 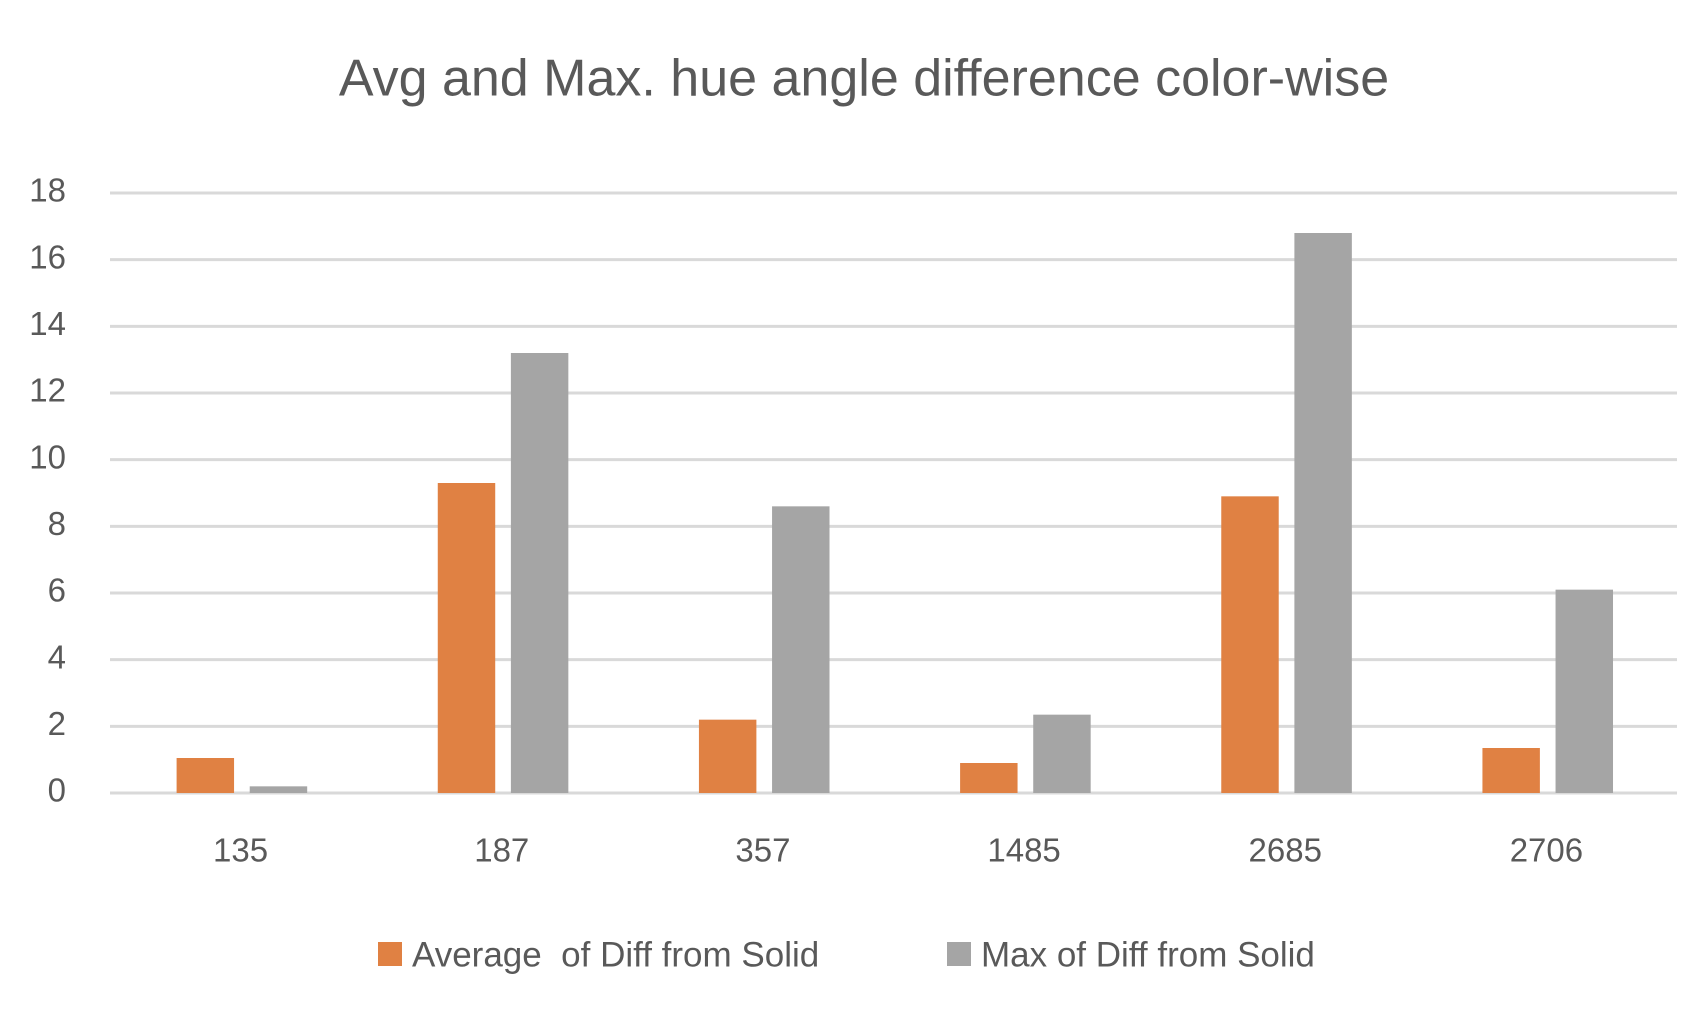 I want to click on y-tick-label: 8, so click(x=57, y=523).